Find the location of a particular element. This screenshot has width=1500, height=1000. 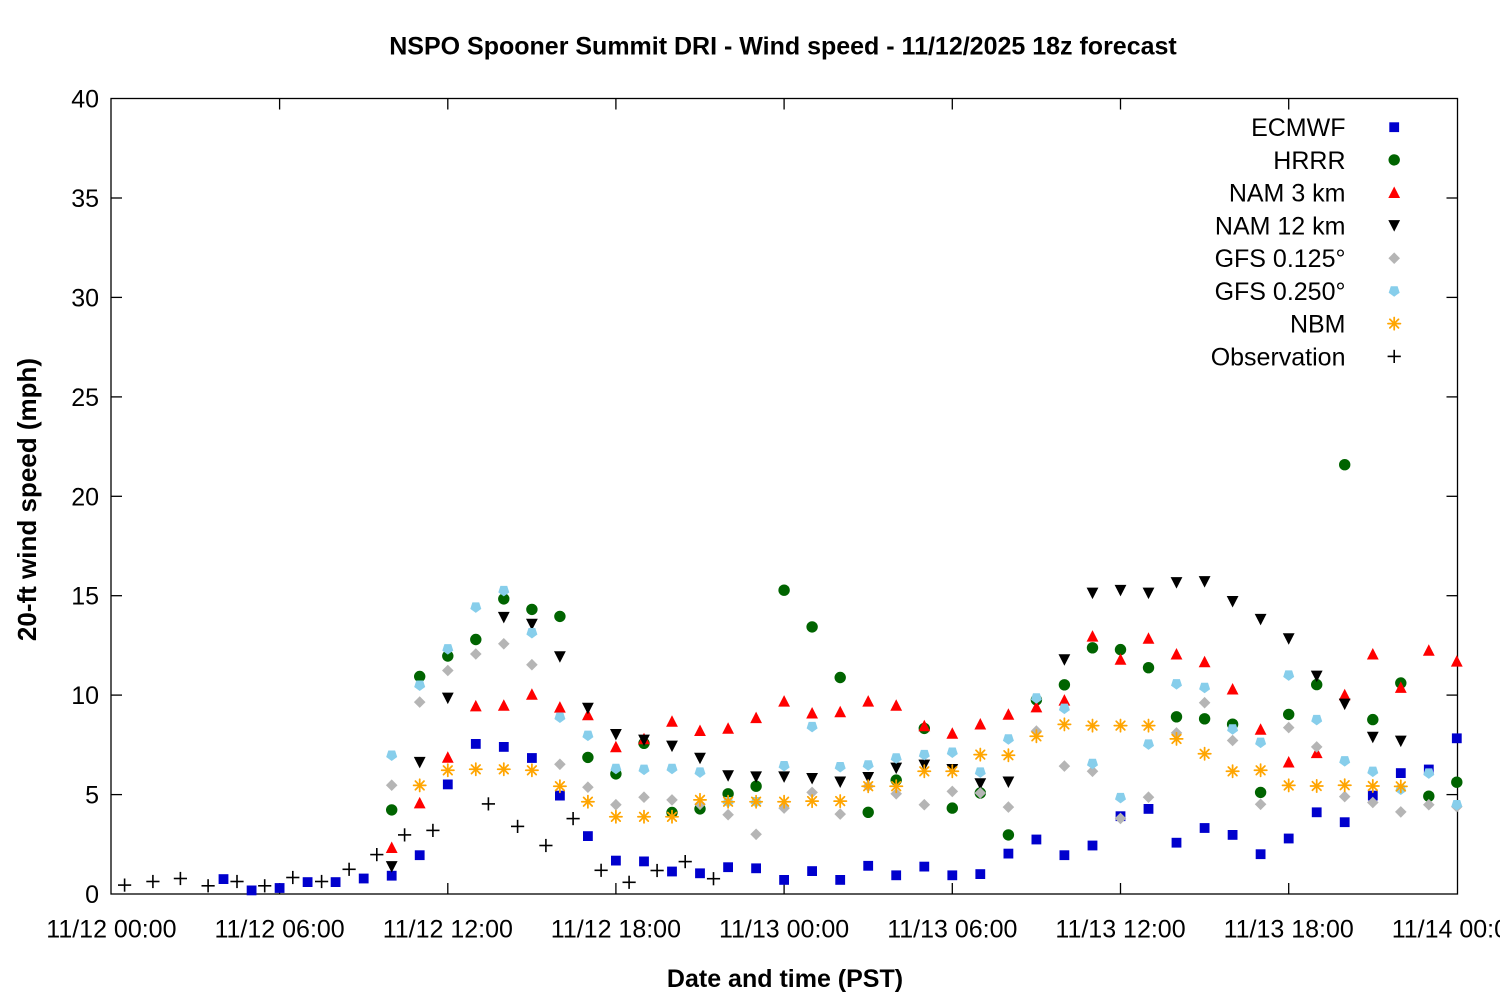

svg-text: 0 is located at coordinates (92, 895).